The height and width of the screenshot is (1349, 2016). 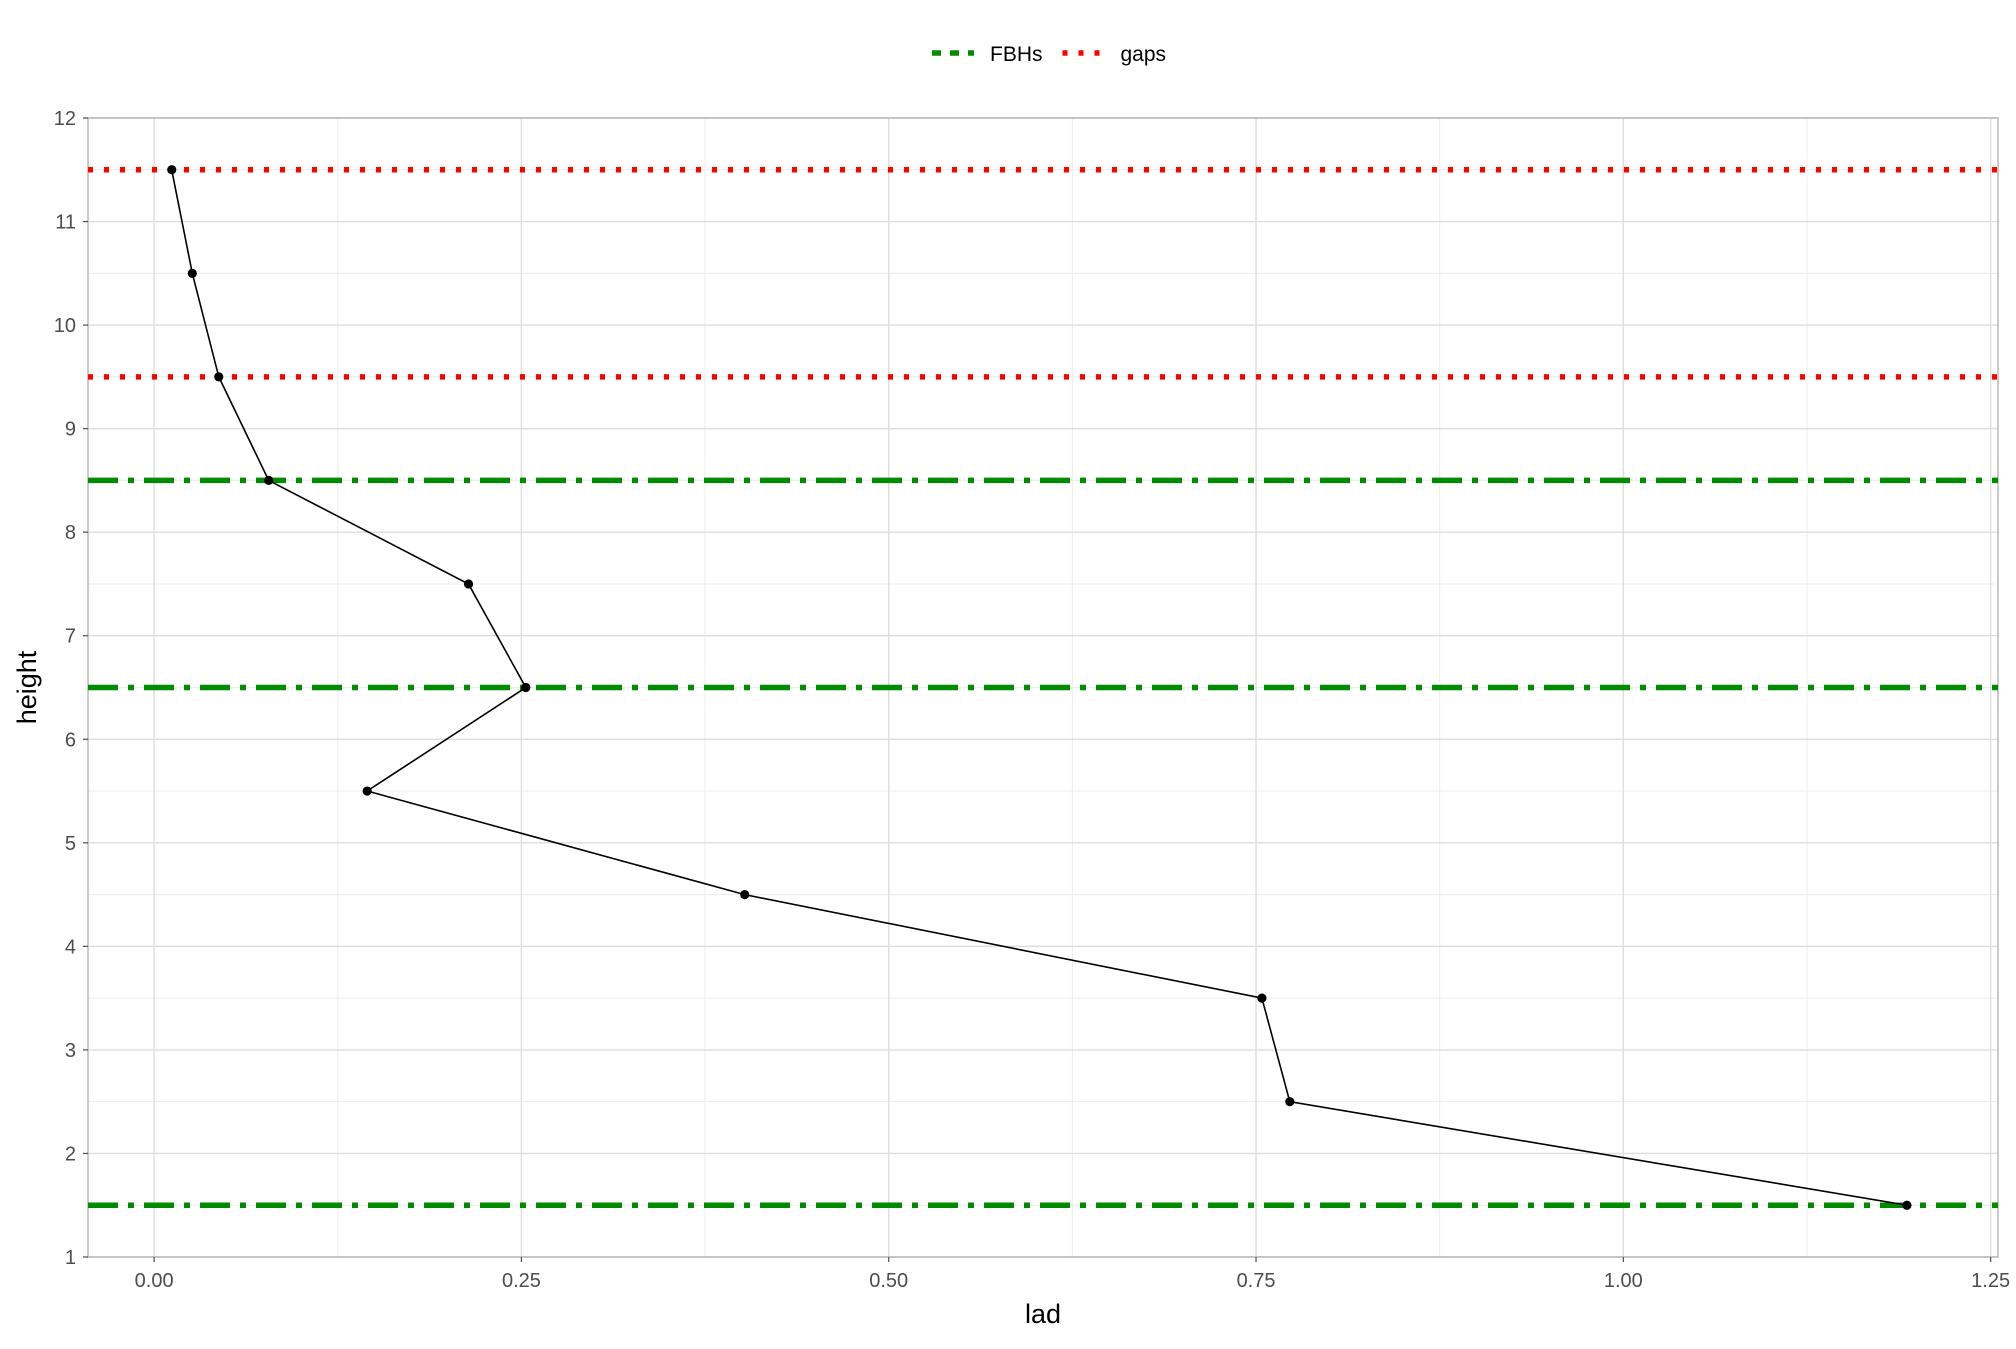 I want to click on legend: FBHs gaps, so click(x=1049, y=54).